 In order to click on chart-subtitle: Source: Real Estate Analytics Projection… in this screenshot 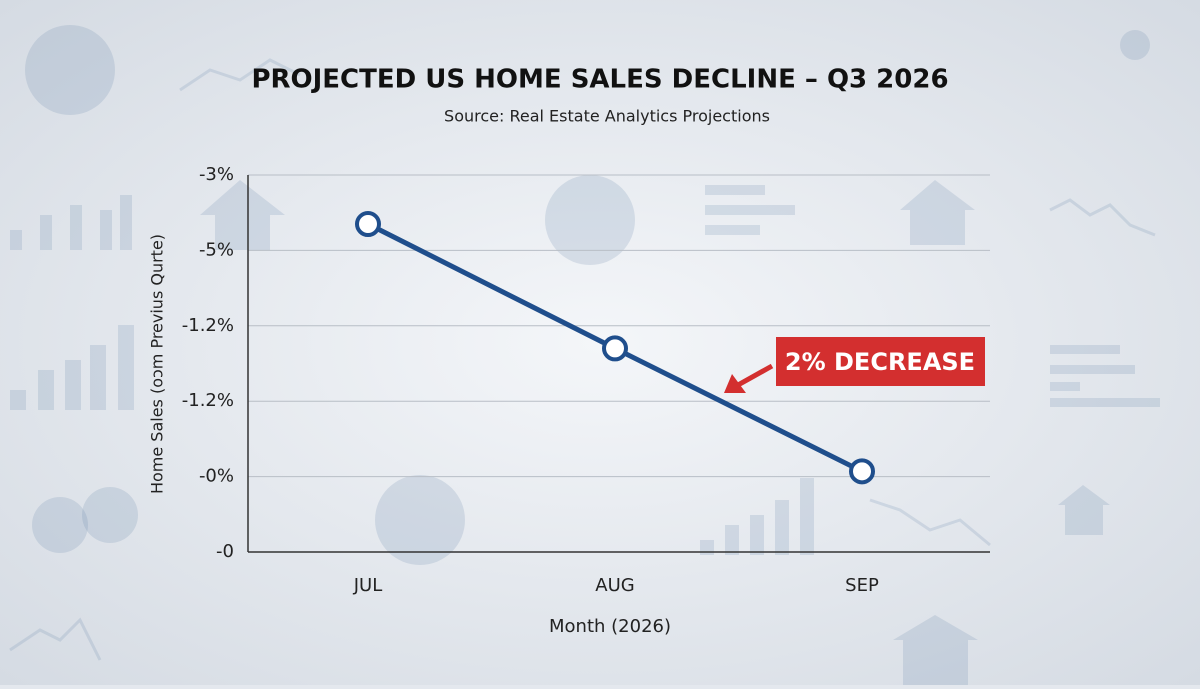, I will do `click(607, 116)`.